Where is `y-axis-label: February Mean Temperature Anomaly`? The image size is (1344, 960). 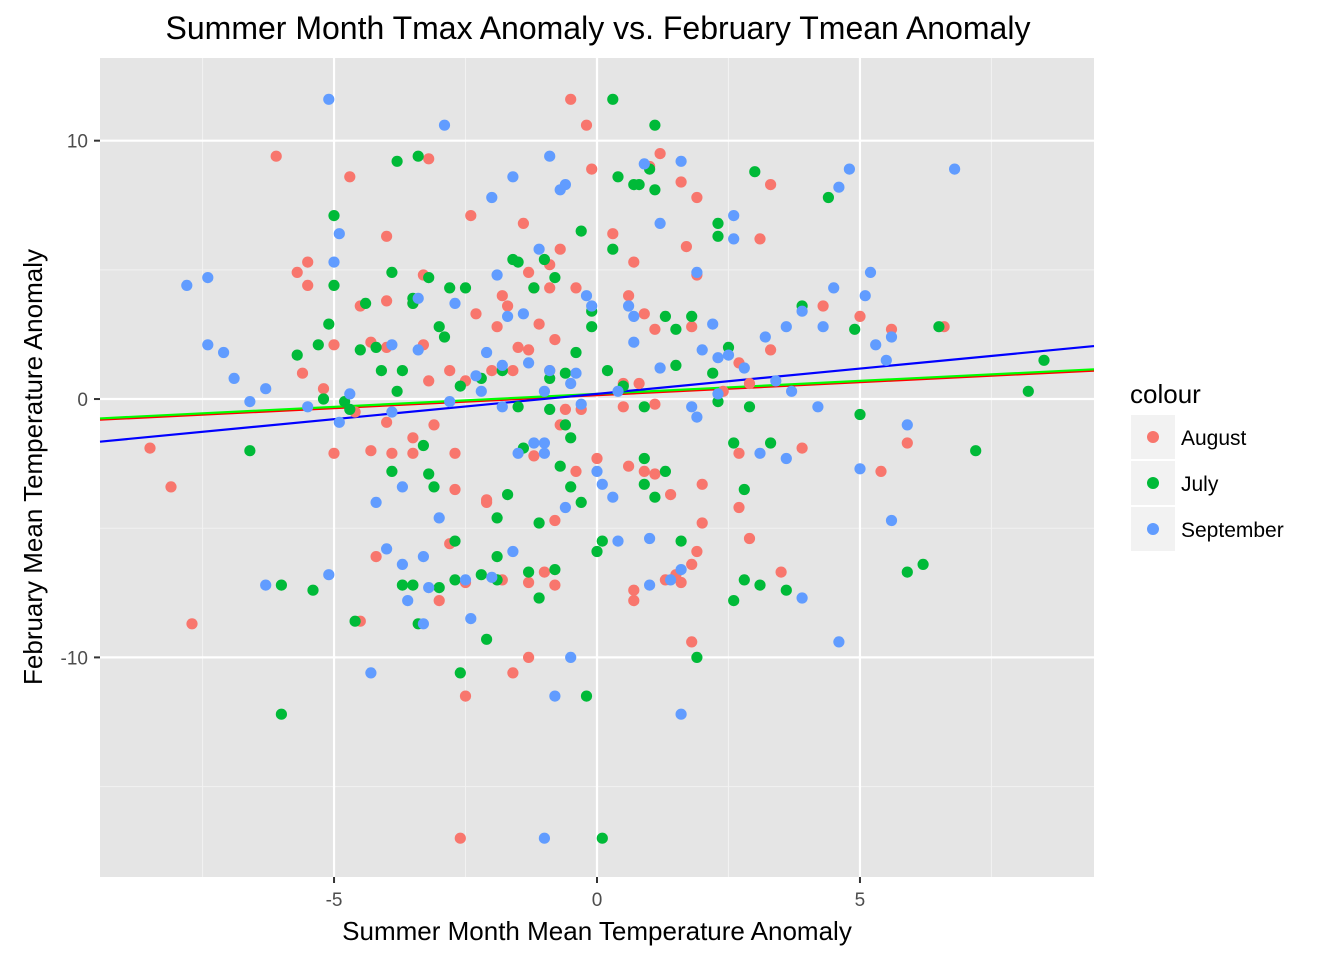 y-axis-label: February Mean Temperature Anomaly is located at coordinates (33, 467).